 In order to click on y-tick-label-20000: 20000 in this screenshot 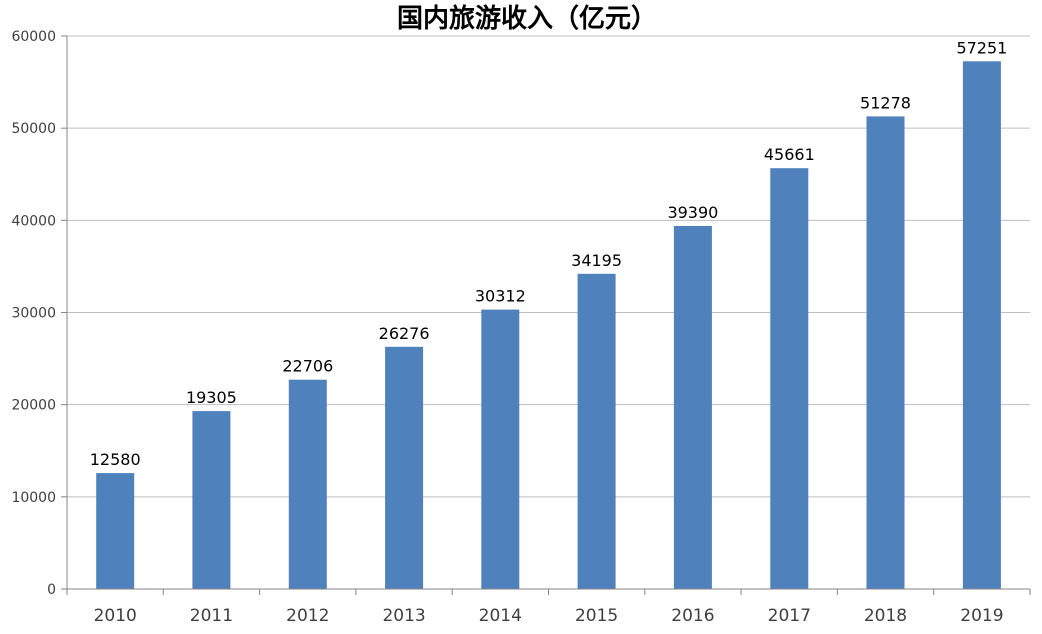, I will do `click(33, 406)`.